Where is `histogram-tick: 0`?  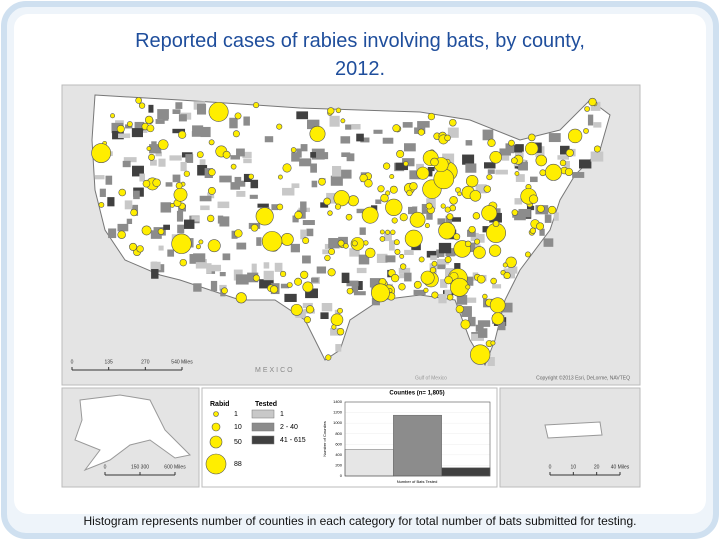 histogram-tick: 0 is located at coordinates (341, 475).